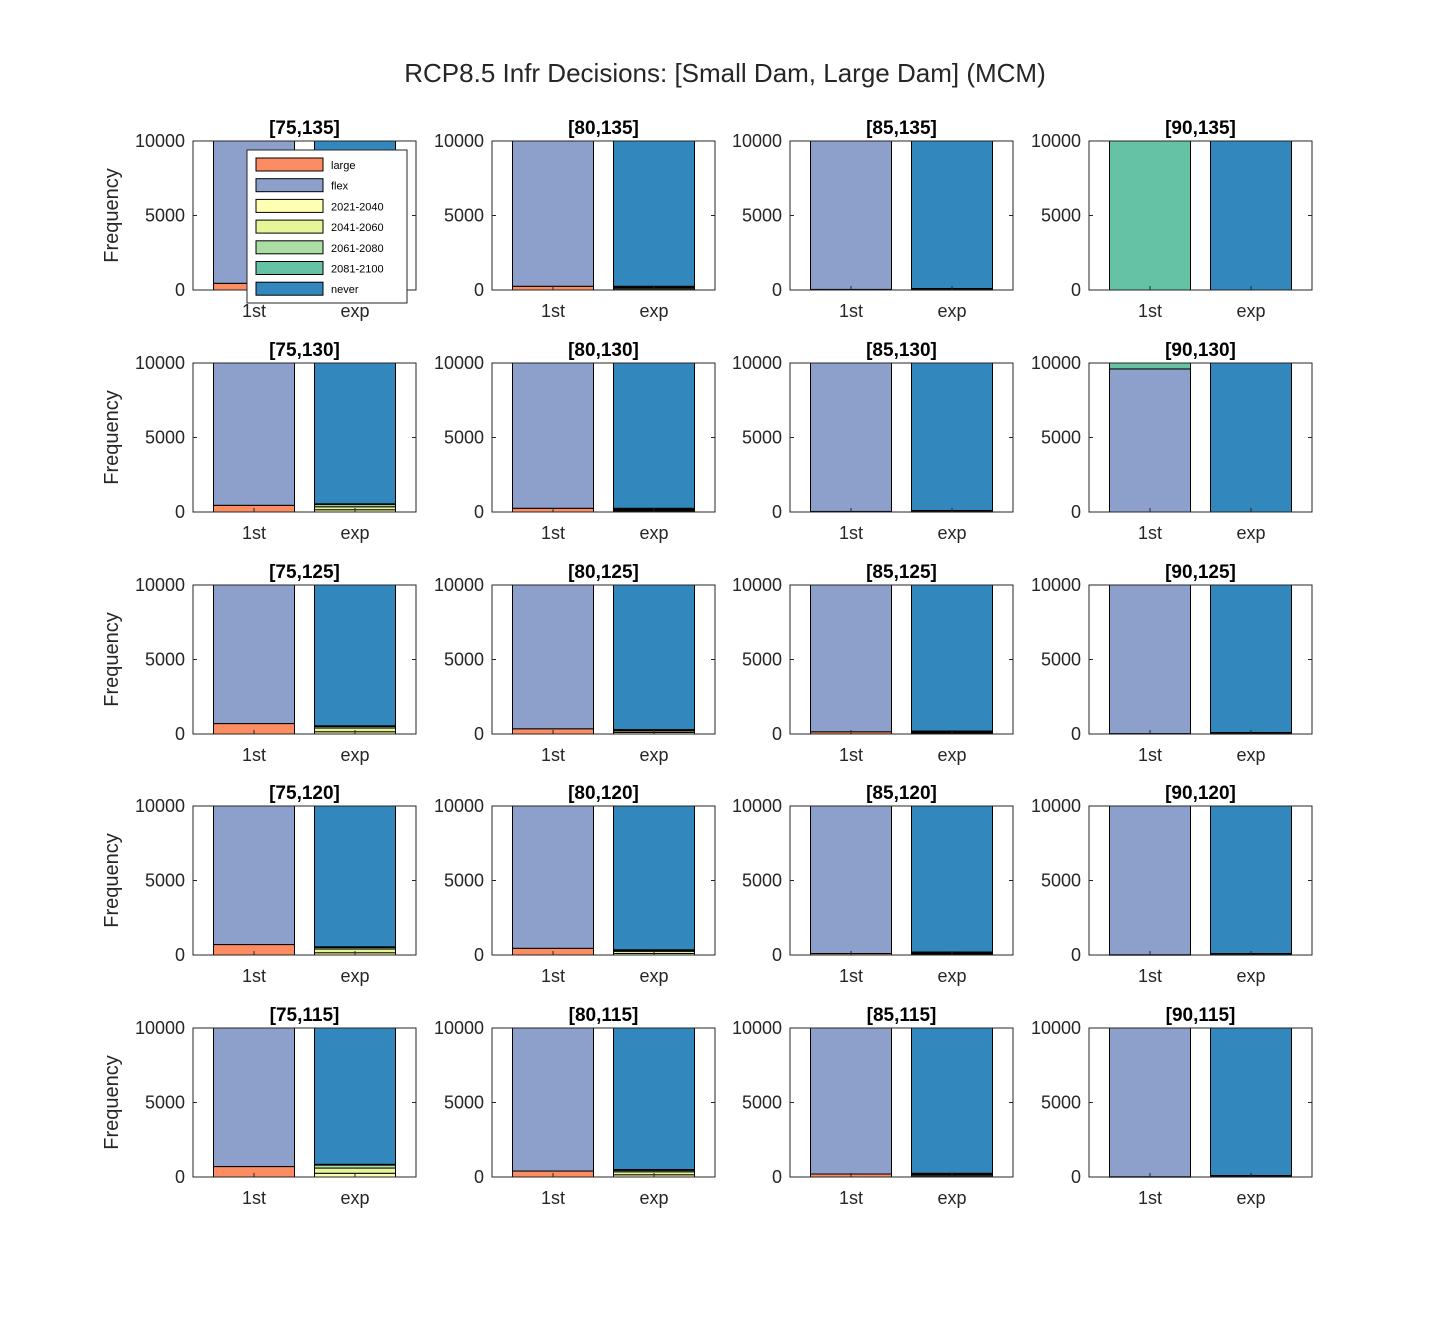 This screenshot has width=1450, height=1318. Describe the element at coordinates (1200, 572) in the screenshot. I see `panel-title: [90,125]` at that location.